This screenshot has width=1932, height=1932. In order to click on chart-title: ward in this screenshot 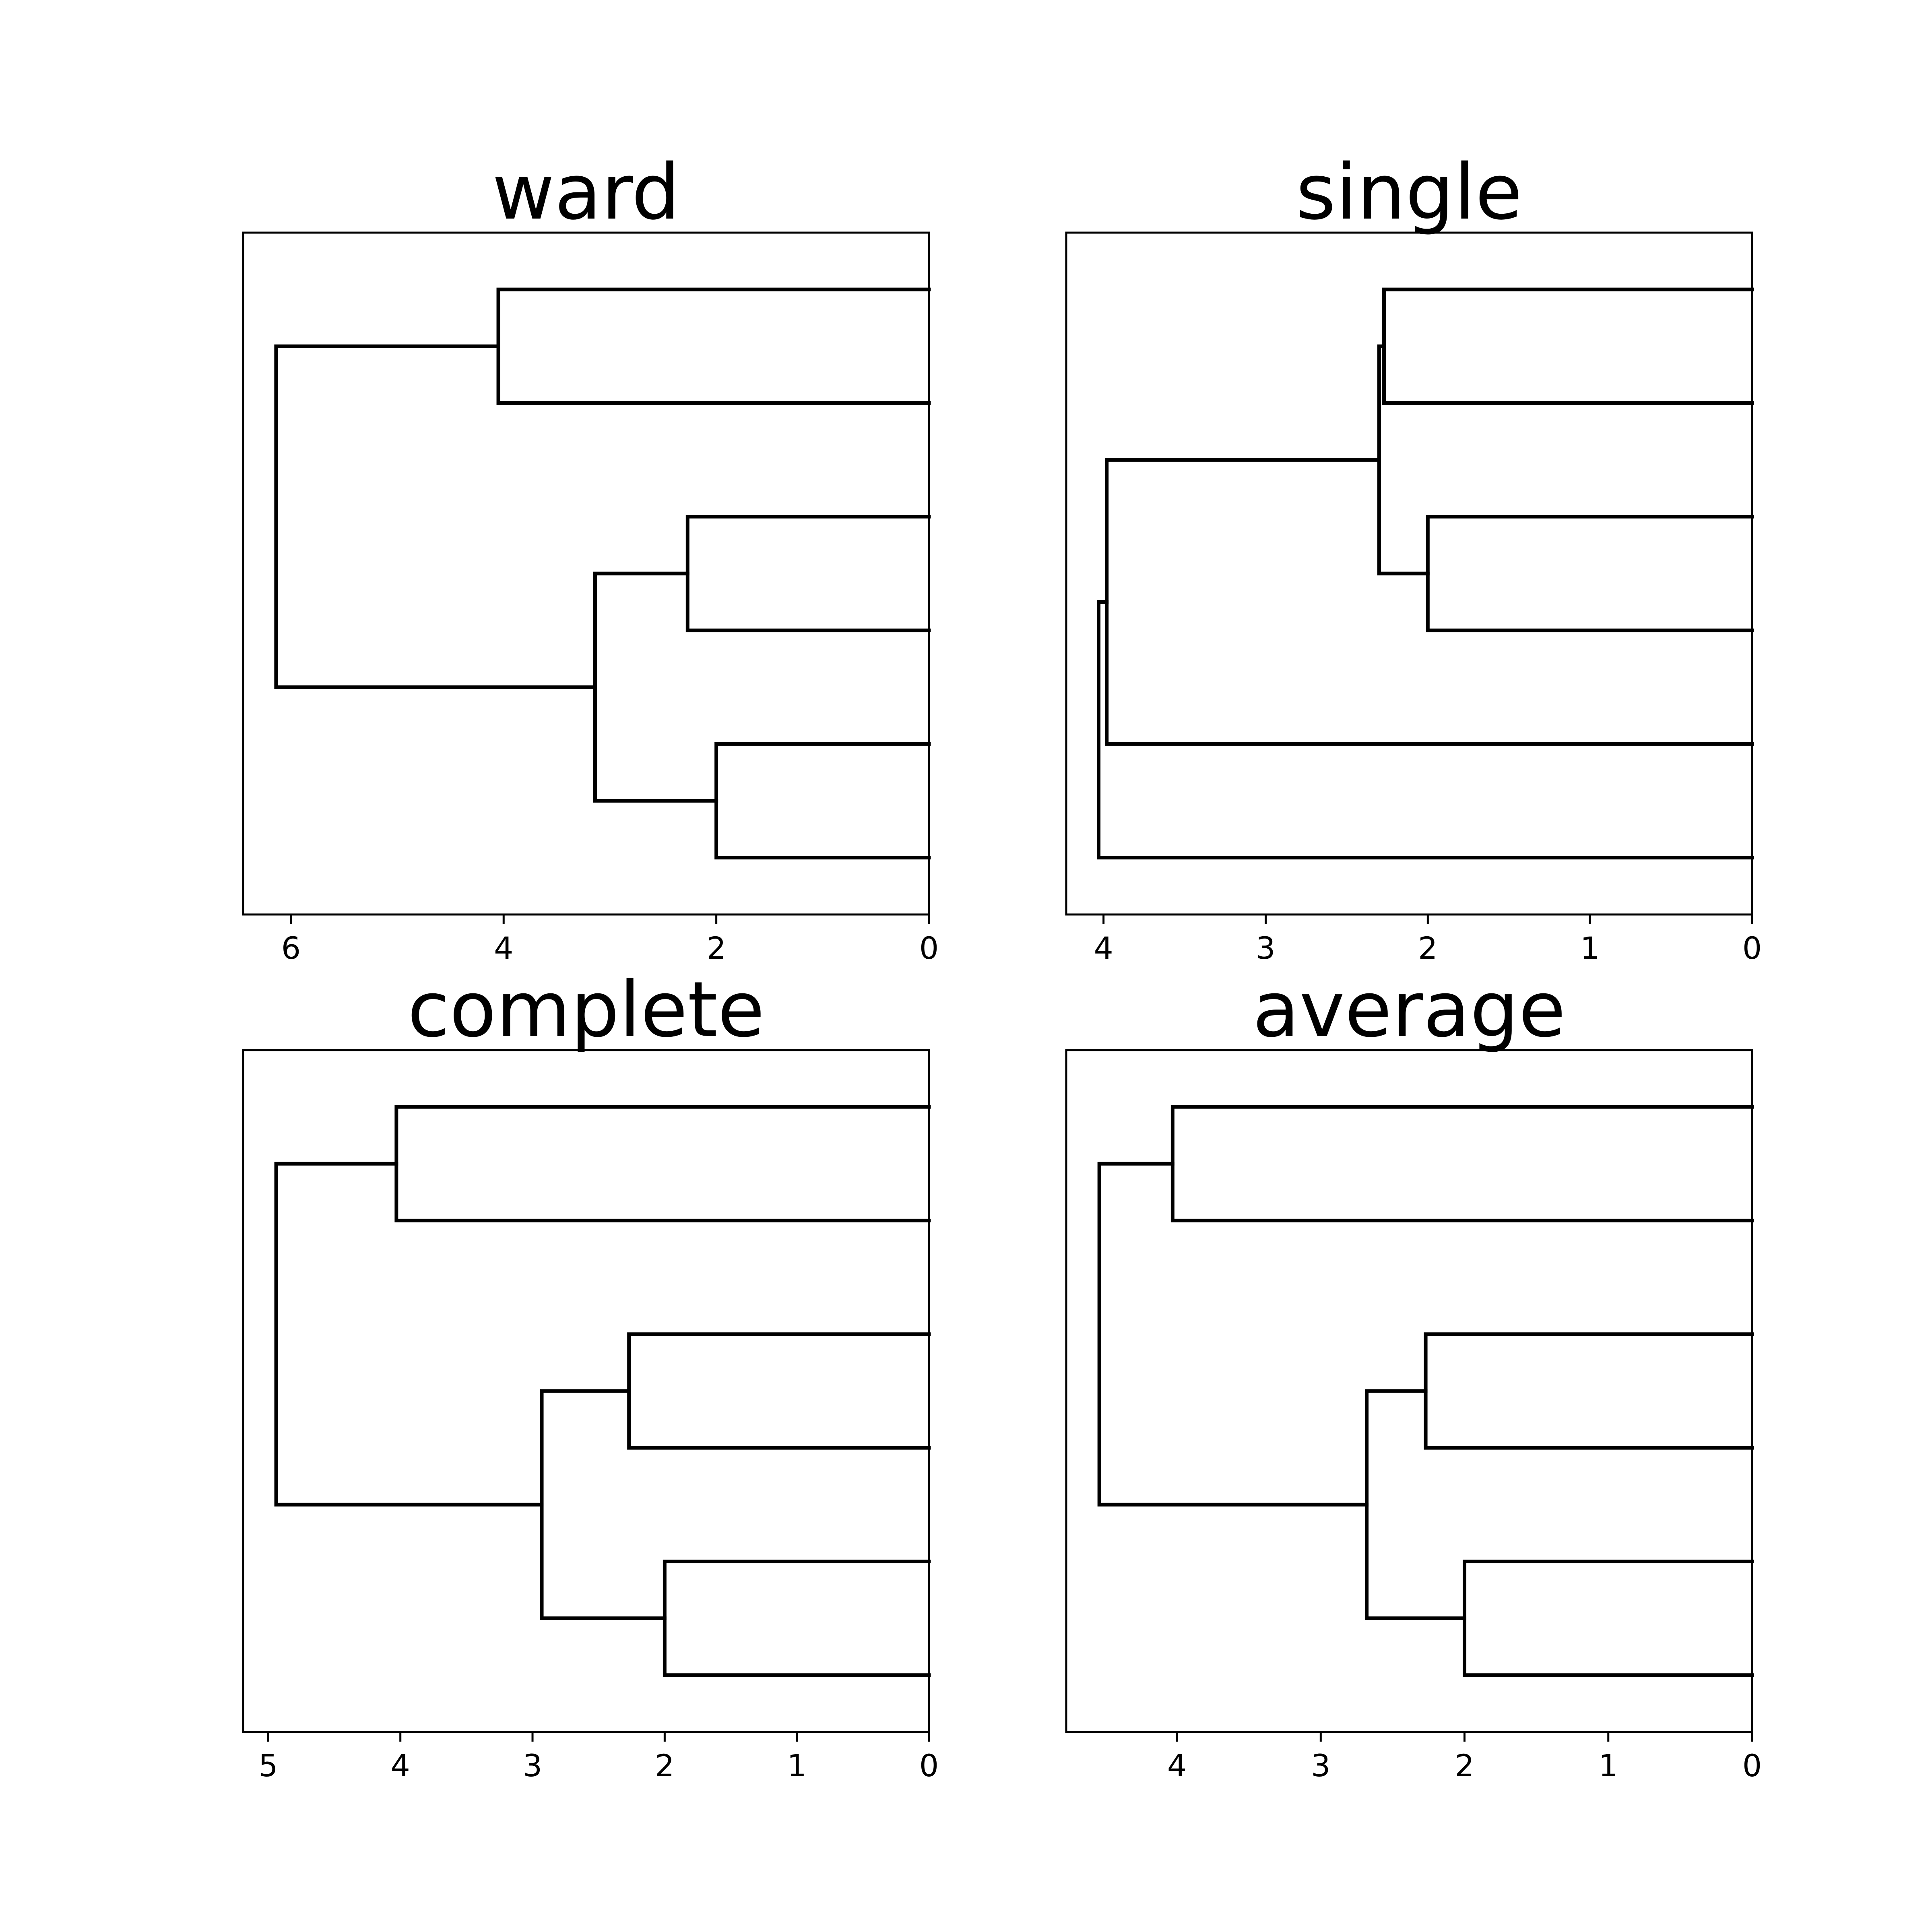, I will do `click(586, 192)`.